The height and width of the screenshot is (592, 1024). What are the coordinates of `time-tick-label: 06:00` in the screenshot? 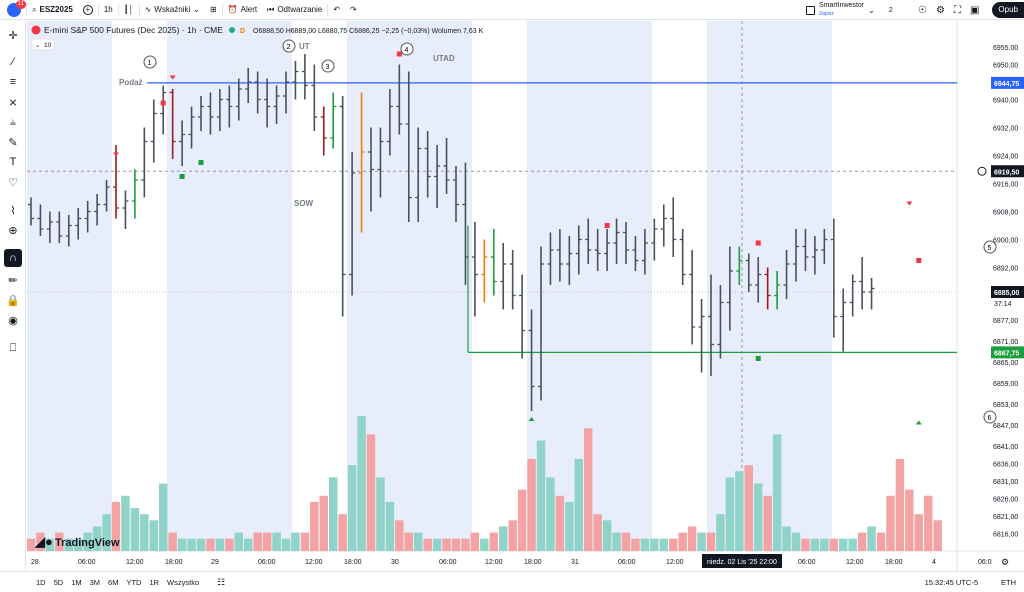 It's located at (807, 562).